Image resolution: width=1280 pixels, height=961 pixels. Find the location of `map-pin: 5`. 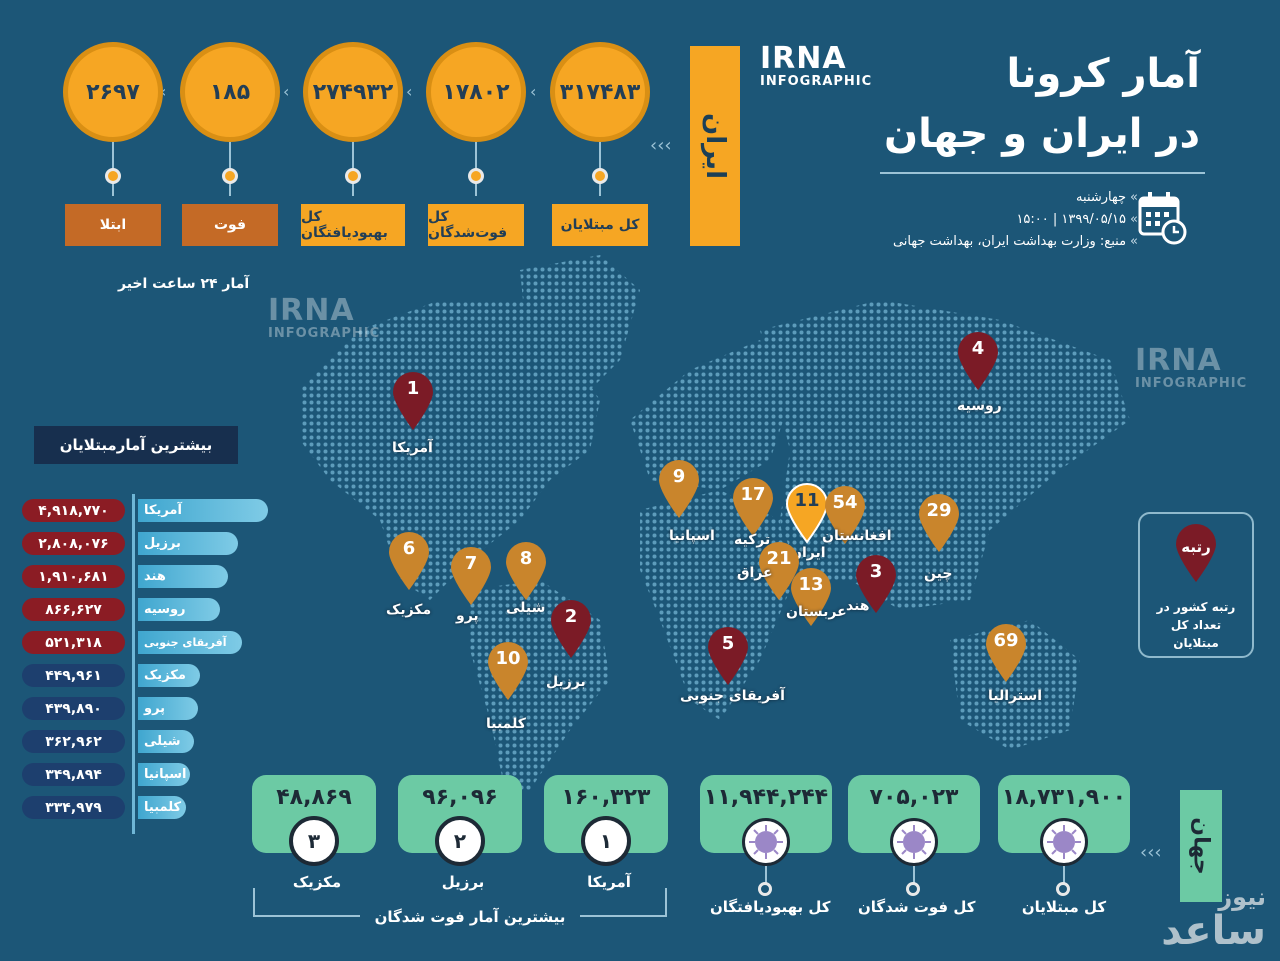

map-pin: 5 is located at coordinates (728, 656).